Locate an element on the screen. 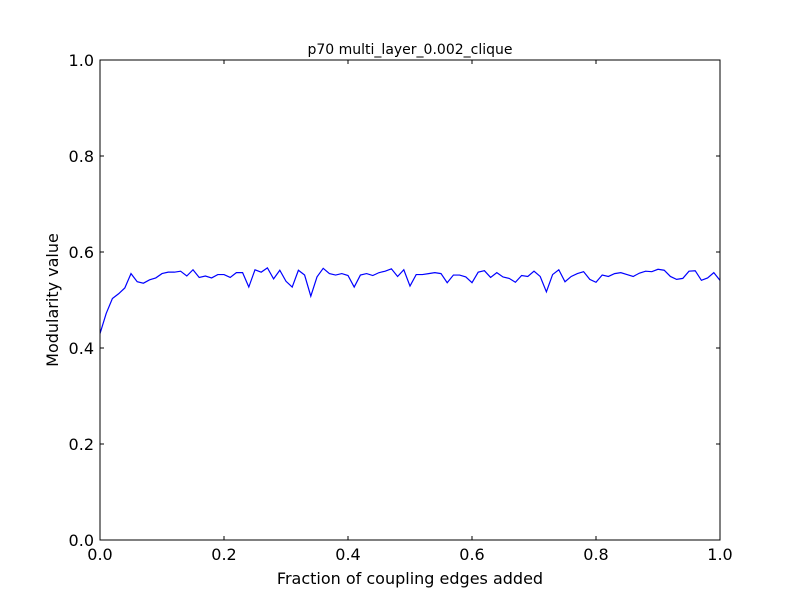  x-tick-label: 1.0 is located at coordinates (719, 554).